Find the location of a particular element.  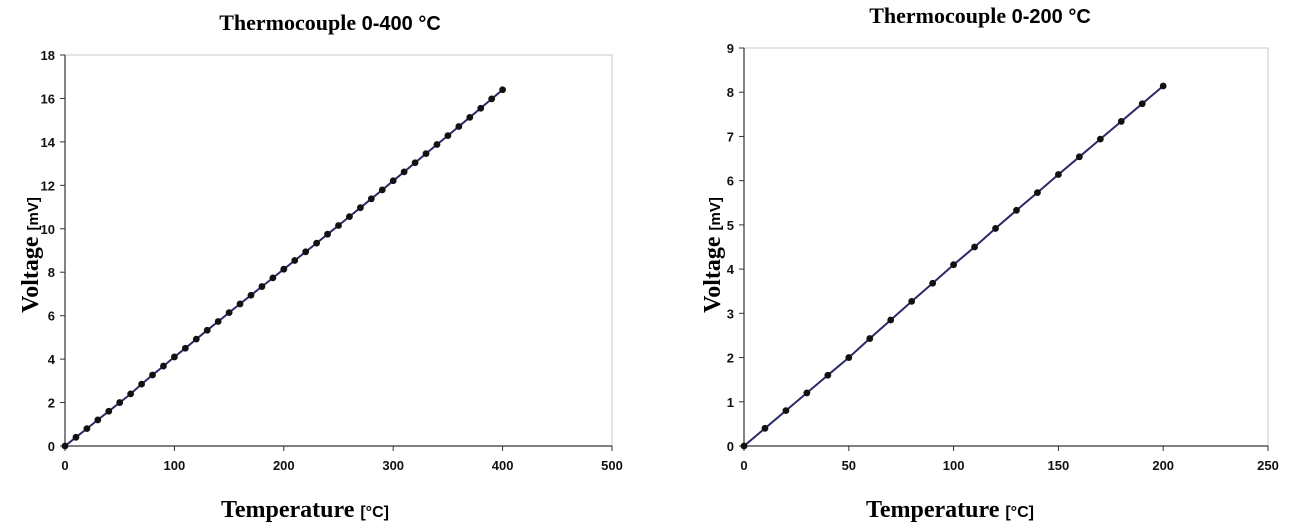

x-tick-label: 250 is located at coordinates (1268, 465).